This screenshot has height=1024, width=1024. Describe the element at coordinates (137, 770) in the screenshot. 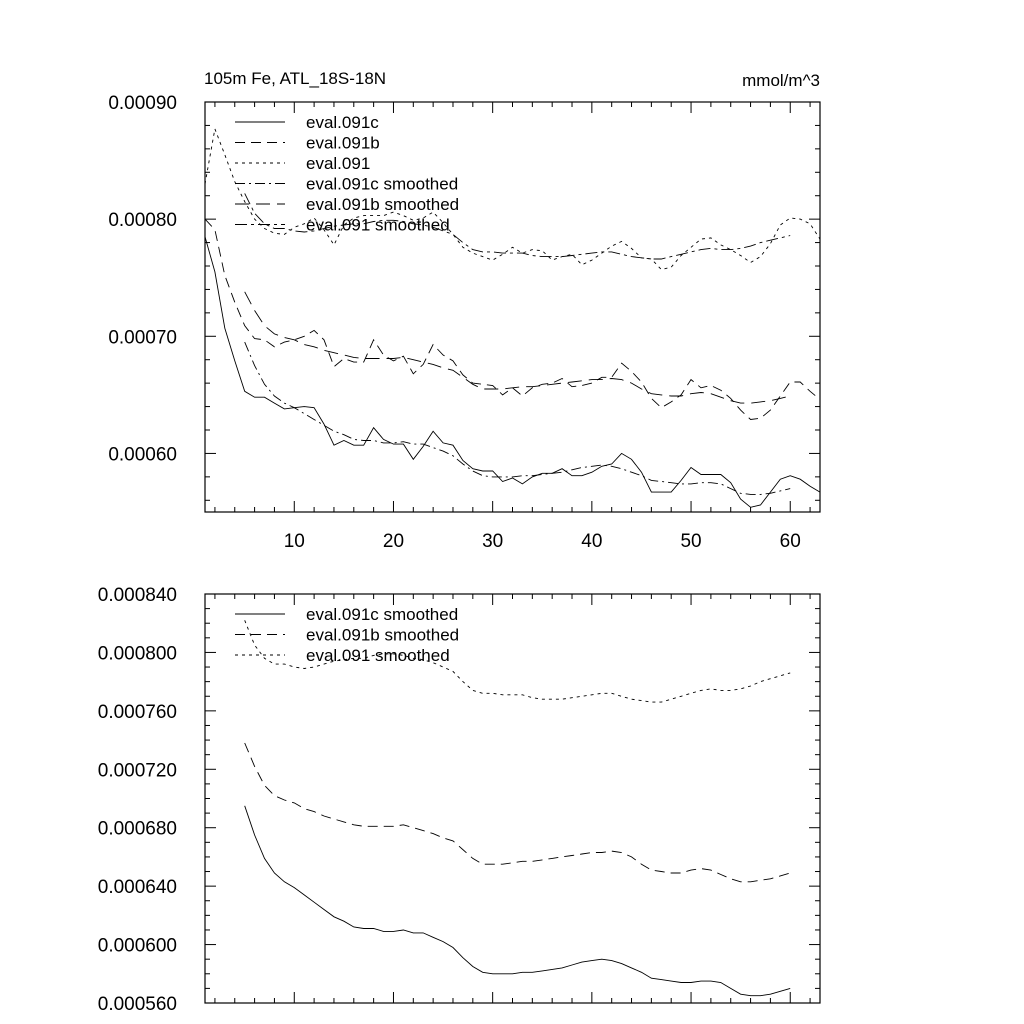

I see `y-tick-label: 0.000720` at that location.